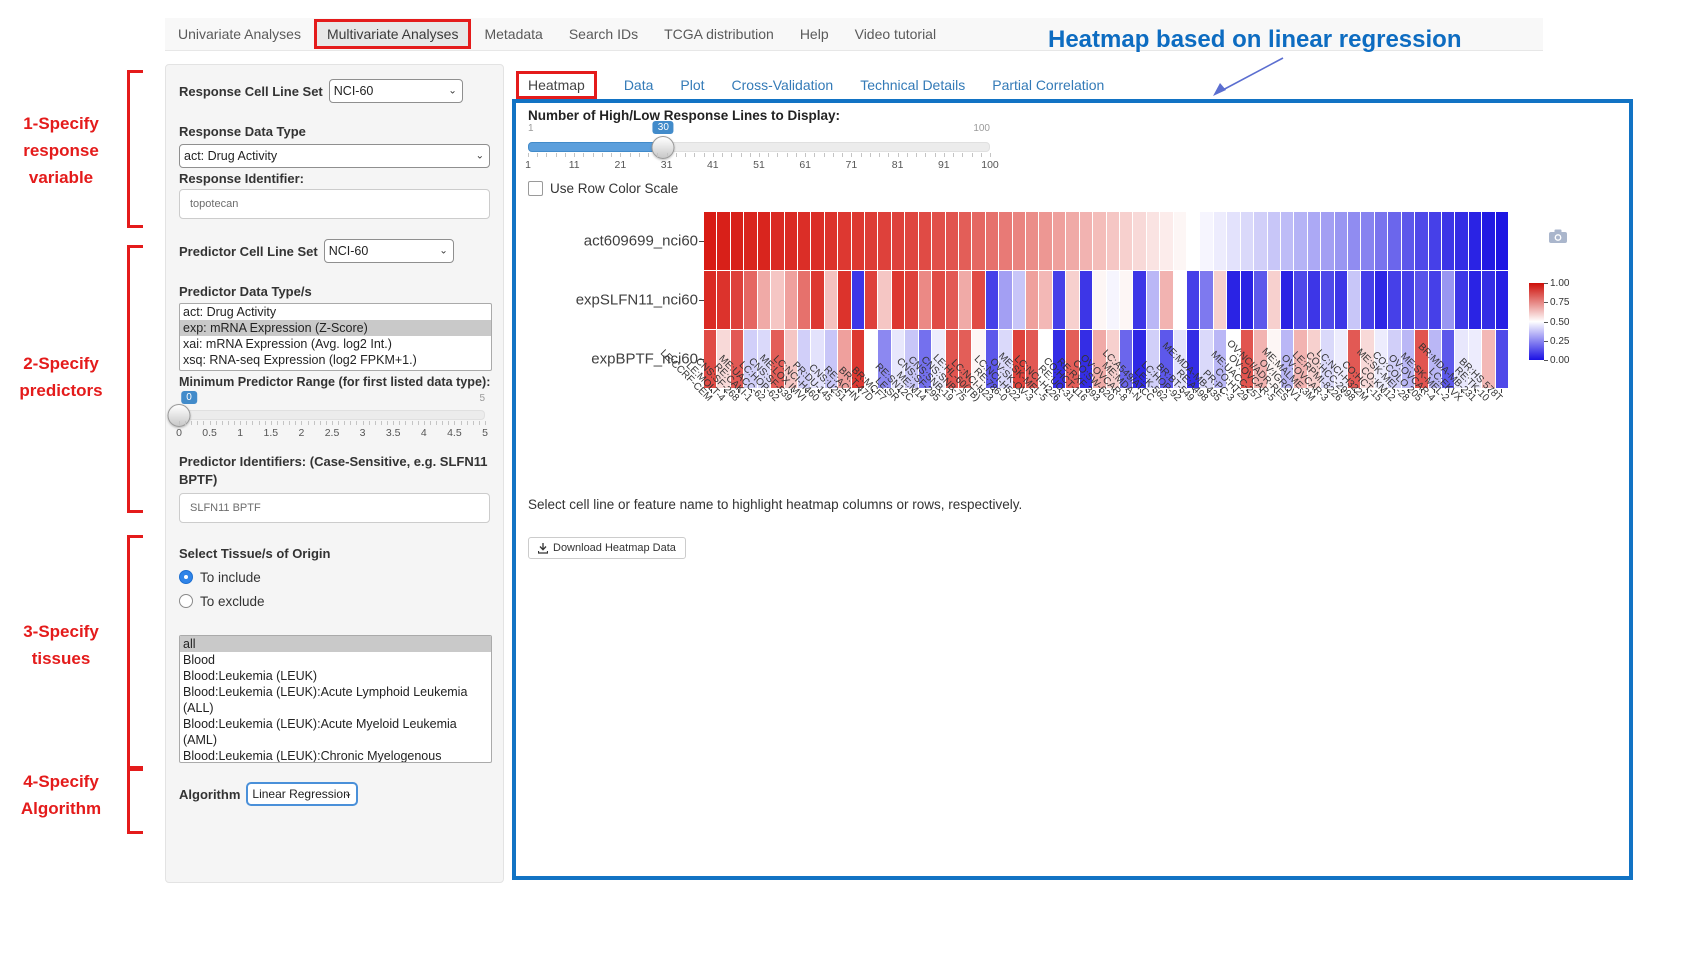 Image resolution: width=1700 pixels, height=956 pixels. I want to click on nav-item-search-ids: Search IDs, so click(603, 34).